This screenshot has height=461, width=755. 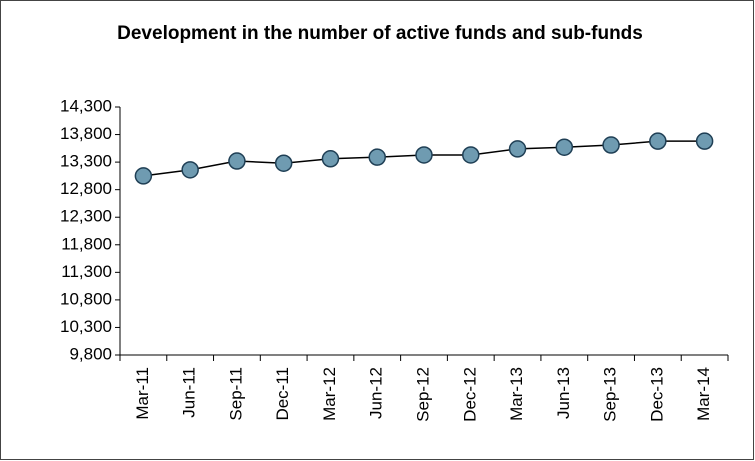 What do you see at coordinates (86, 161) in the screenshot?
I see `y-tick-label: 13,300` at bounding box center [86, 161].